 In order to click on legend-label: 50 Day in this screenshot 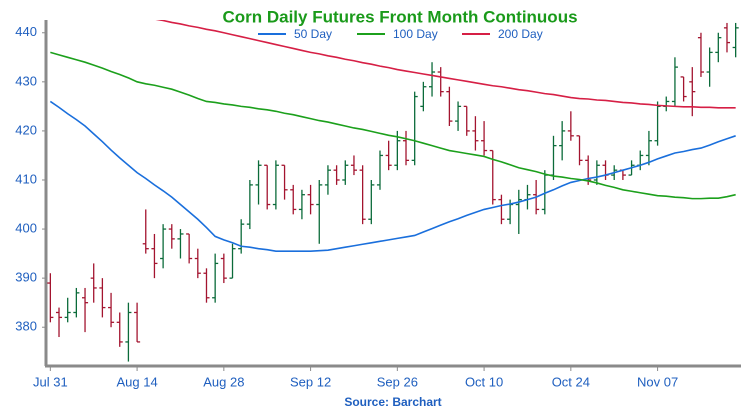, I will do `click(313, 34)`.